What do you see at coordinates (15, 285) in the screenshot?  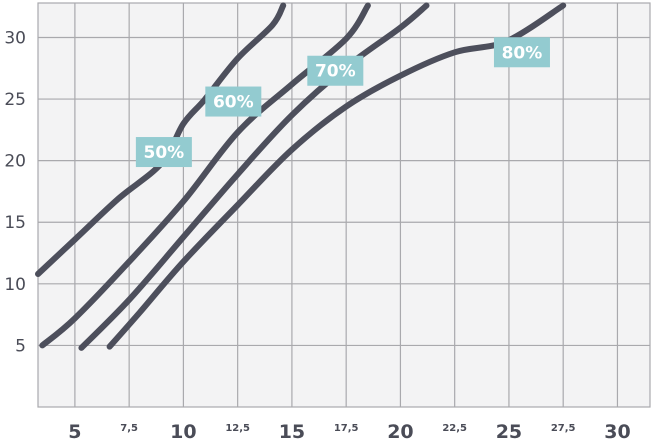 I see `y-tick-label: 10` at bounding box center [15, 285].